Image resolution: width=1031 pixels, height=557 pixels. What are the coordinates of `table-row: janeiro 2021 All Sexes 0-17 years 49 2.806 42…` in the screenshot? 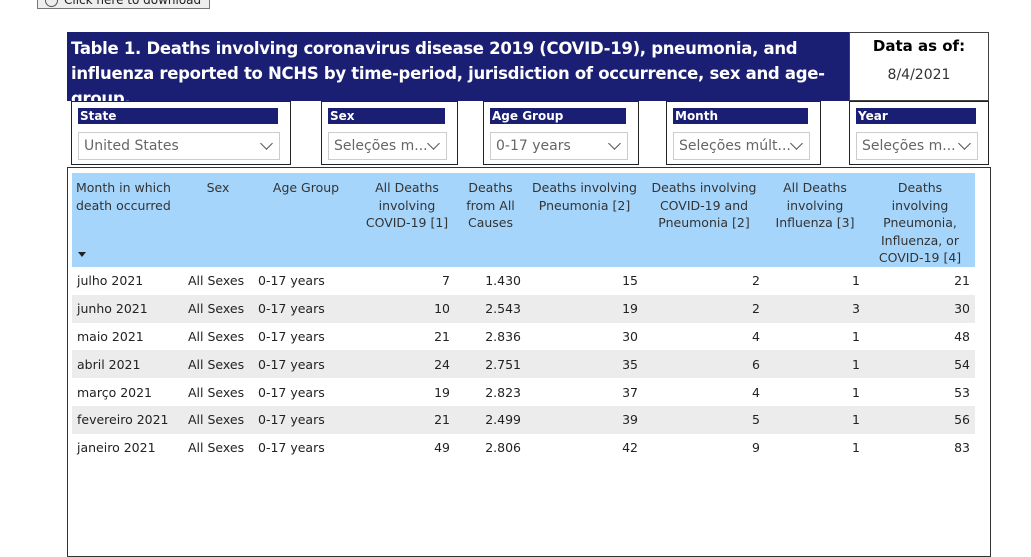 It's located at (523, 448).